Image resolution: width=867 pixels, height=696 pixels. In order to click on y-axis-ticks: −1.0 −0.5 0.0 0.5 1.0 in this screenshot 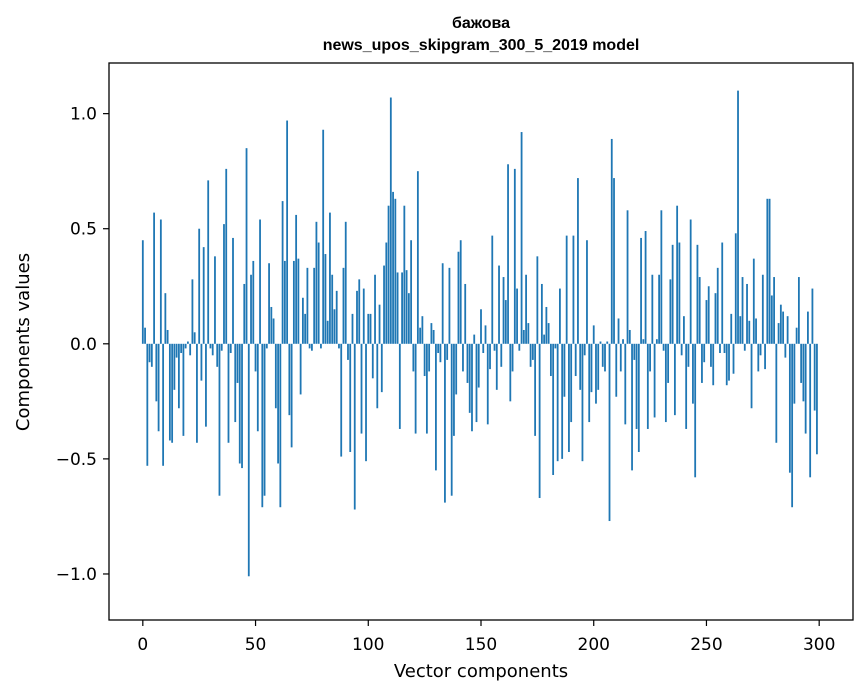, I will do `click(82, 345)`.